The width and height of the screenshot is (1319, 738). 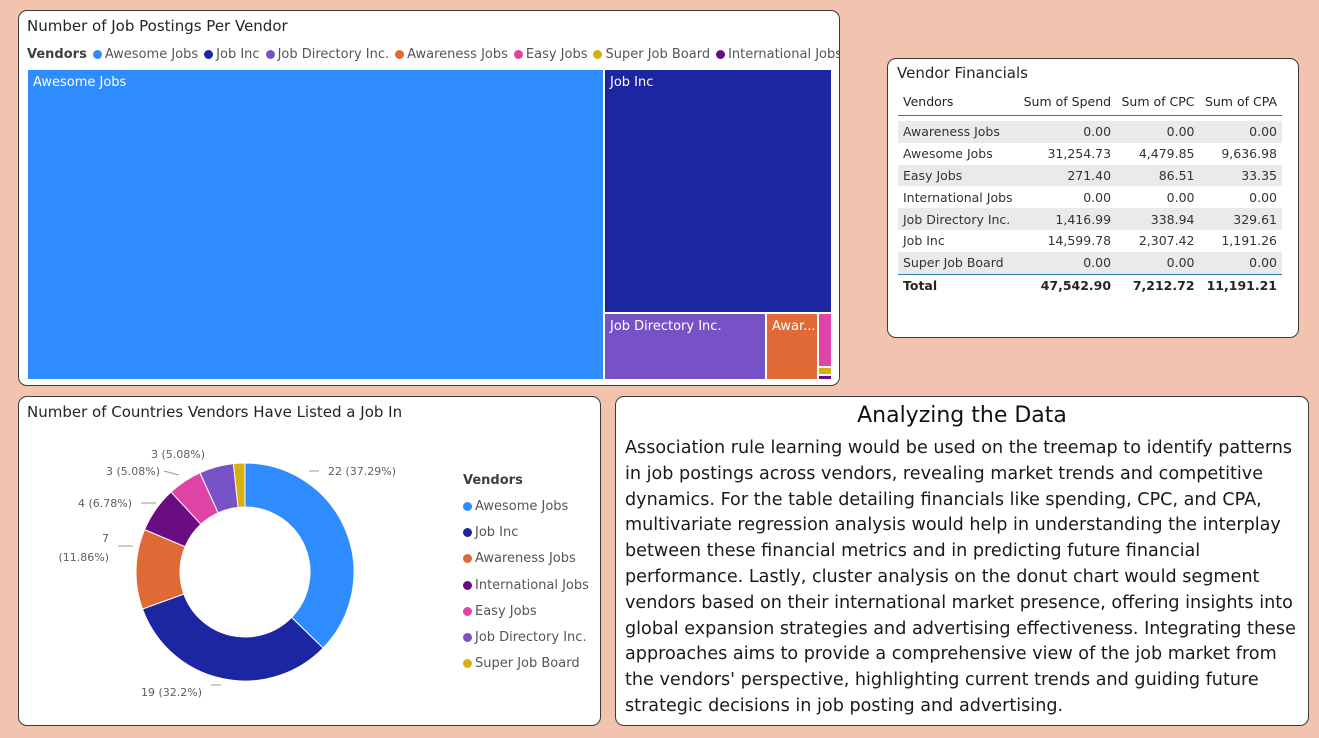 I want to click on treemap-tile-easy-jobs, so click(x=825, y=340).